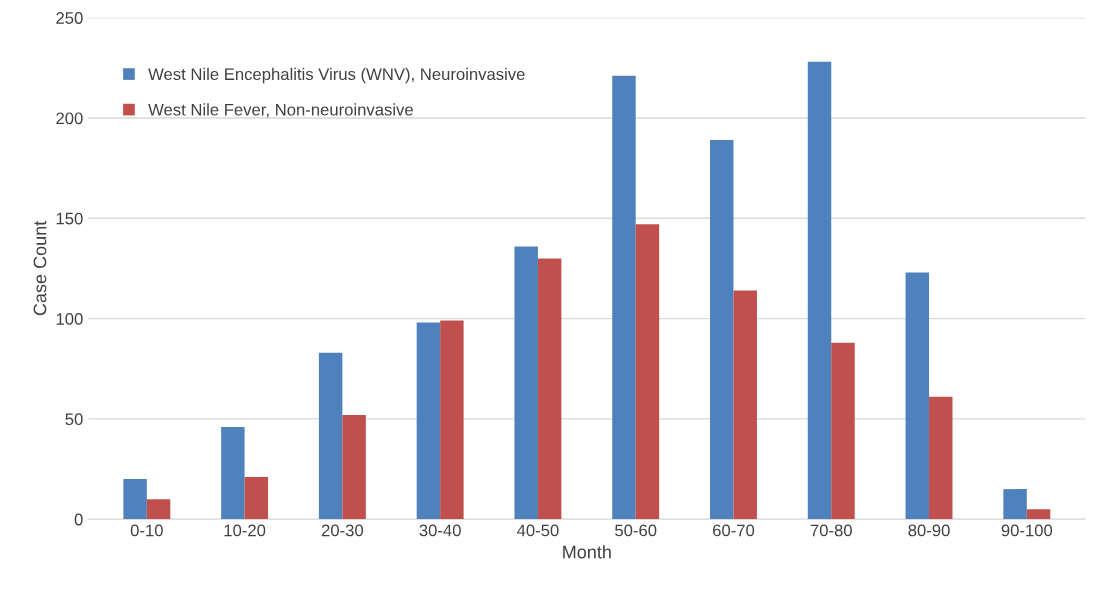 The width and height of the screenshot is (1102, 590). What do you see at coordinates (146, 530) in the screenshot?
I see `x-tick-label: 0-10` at bounding box center [146, 530].